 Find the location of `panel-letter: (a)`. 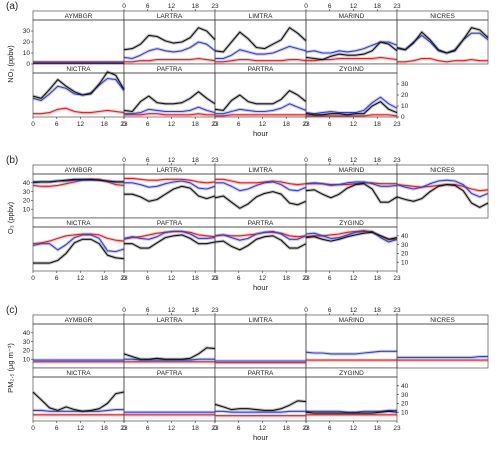

panel-letter: (a) is located at coordinates (12, 6).